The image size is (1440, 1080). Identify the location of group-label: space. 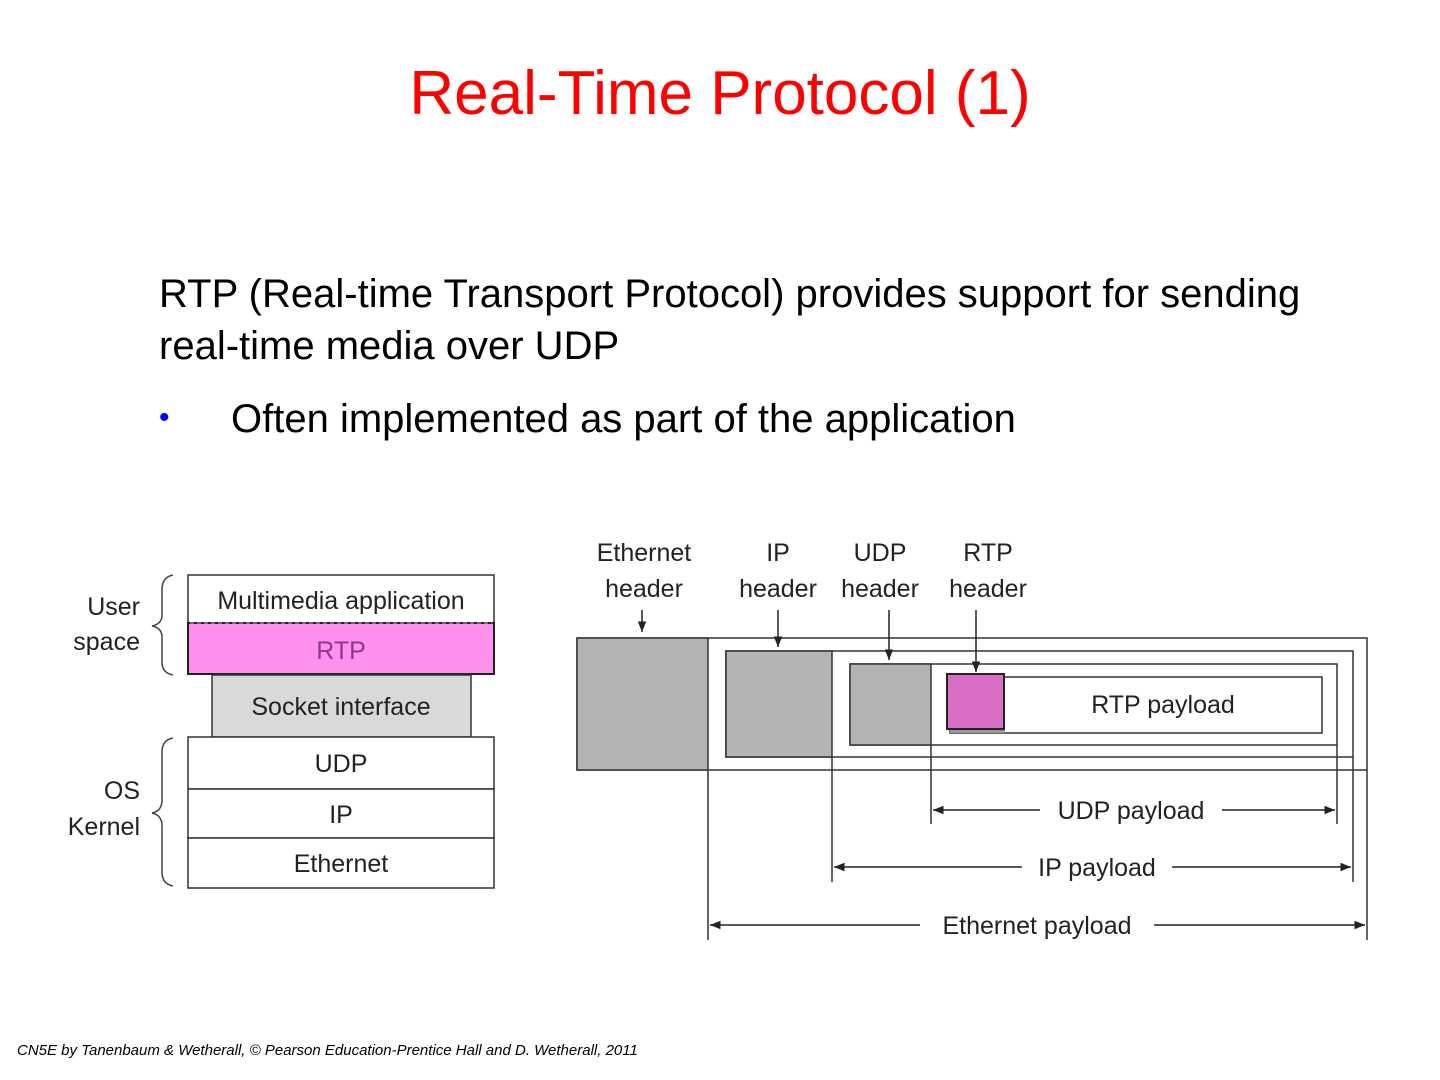
(106, 642).